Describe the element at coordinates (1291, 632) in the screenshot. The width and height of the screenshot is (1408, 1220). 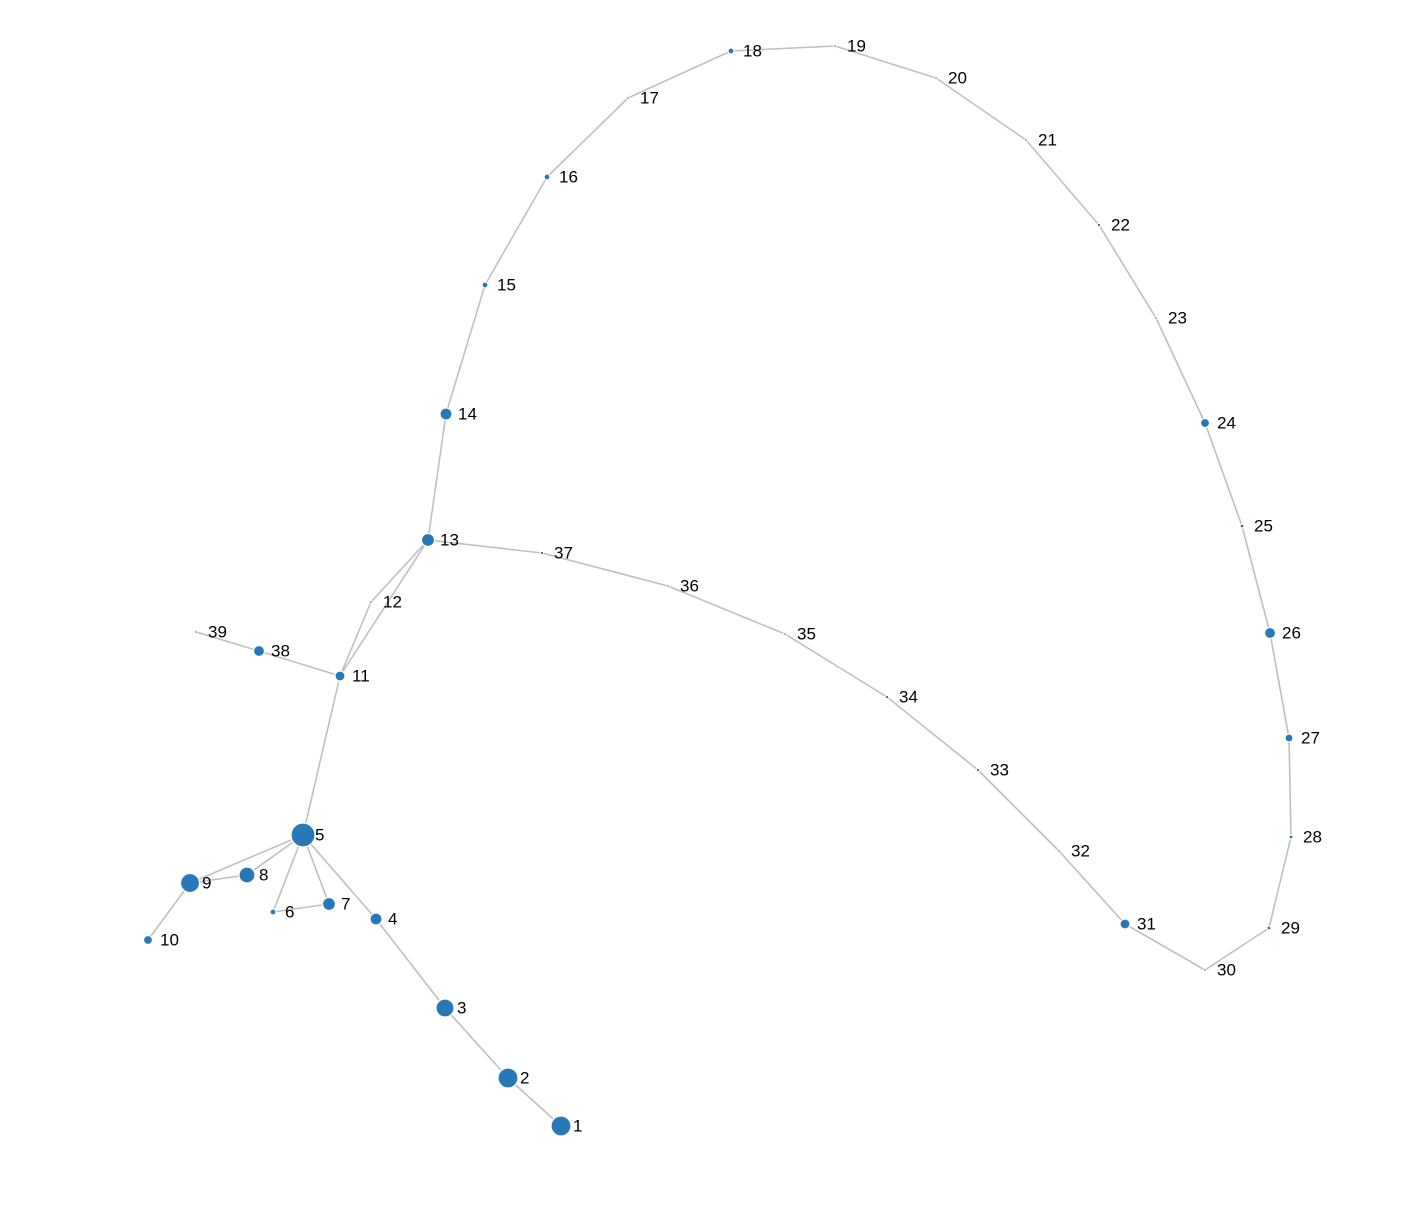
I see `node-label-26: 26` at that location.